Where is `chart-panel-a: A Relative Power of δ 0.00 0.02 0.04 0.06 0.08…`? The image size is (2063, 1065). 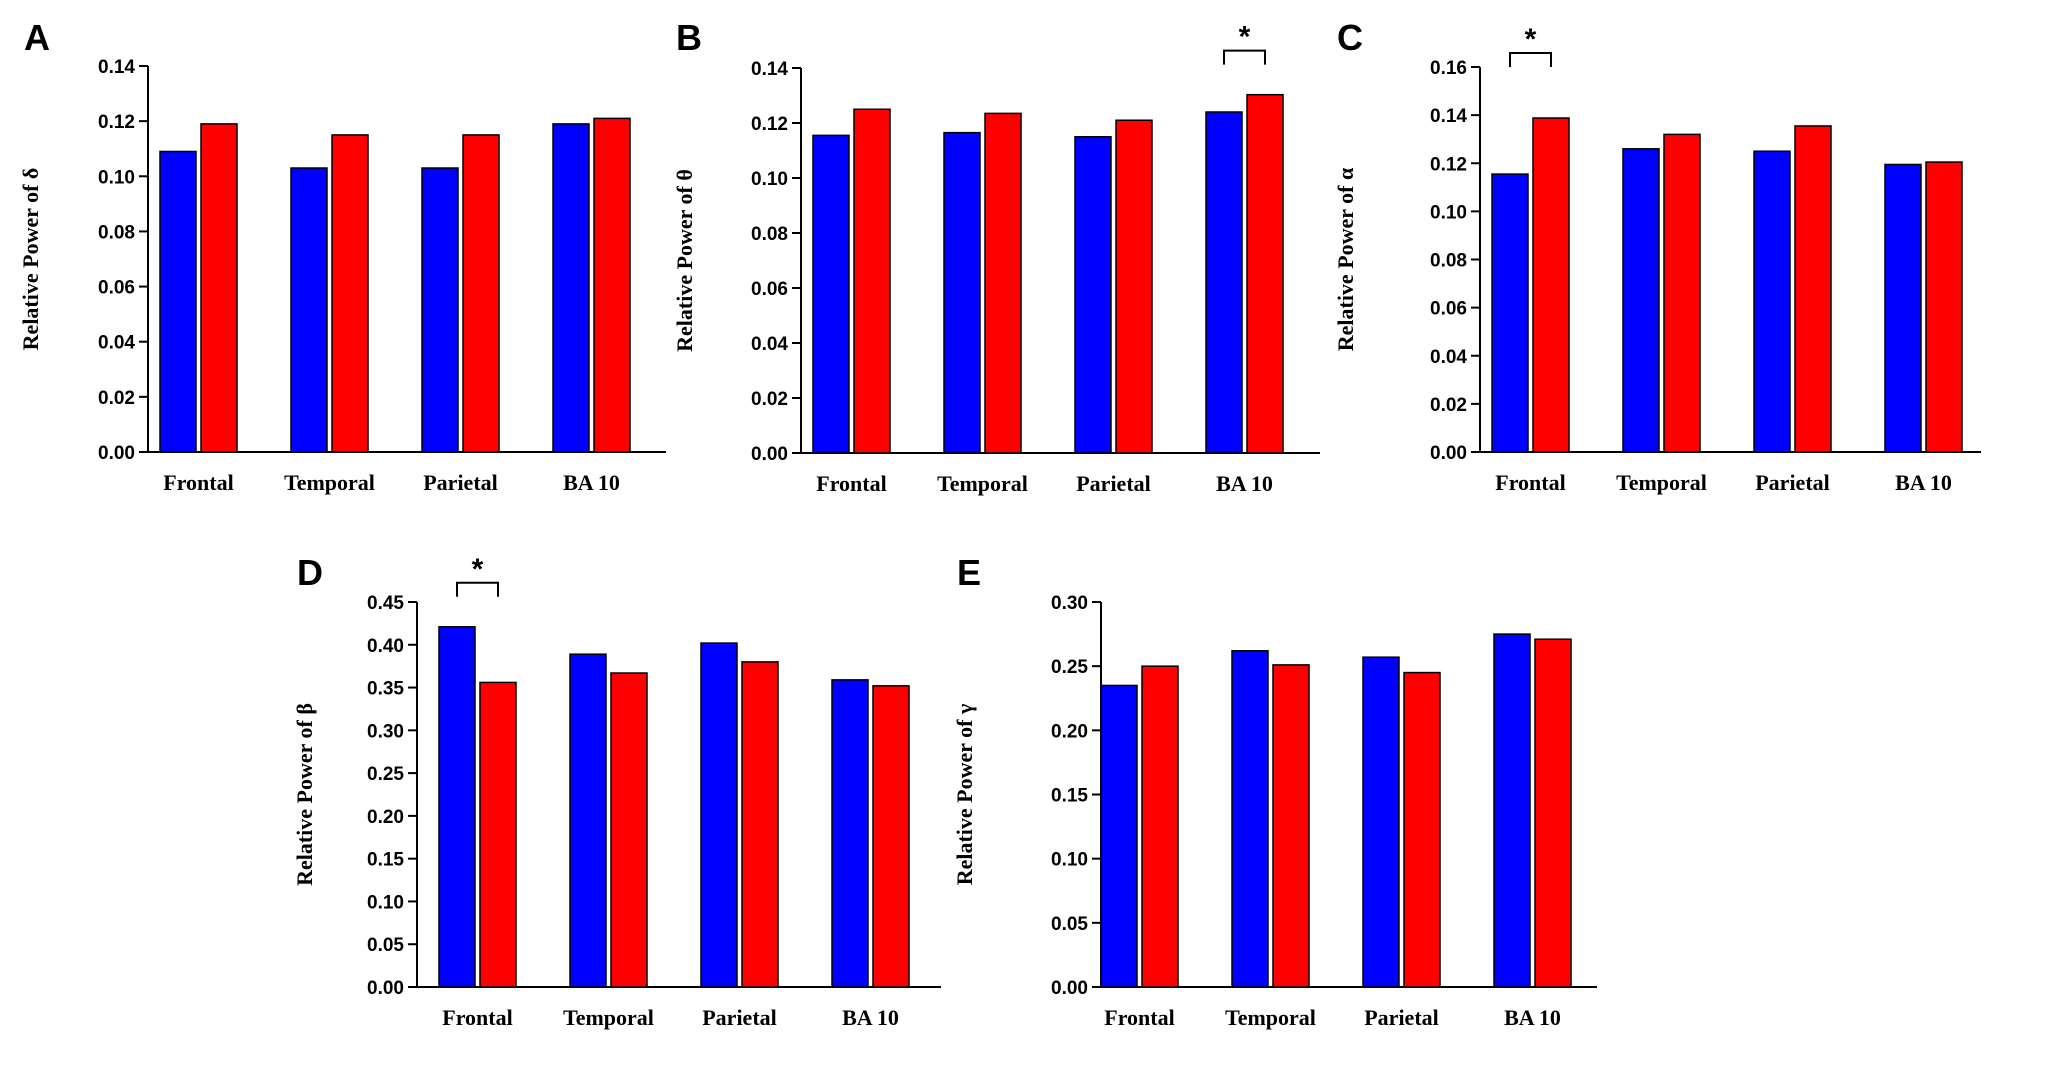 chart-panel-a: A Relative Power of δ 0.00 0.02 0.04 0.06 0.08… is located at coordinates (342, 256).